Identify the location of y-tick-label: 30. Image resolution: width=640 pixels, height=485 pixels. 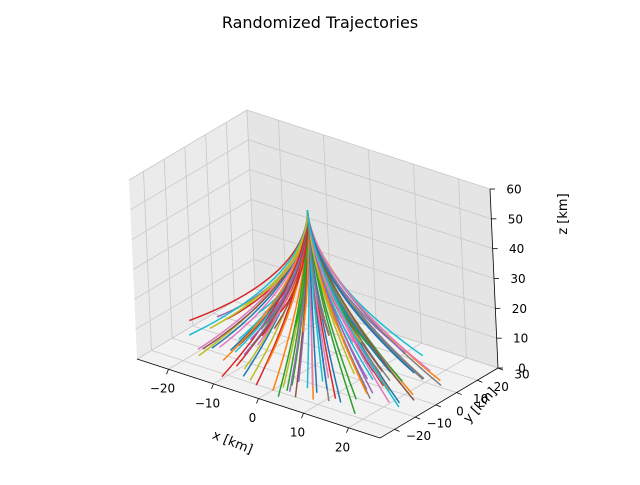
(521, 375).